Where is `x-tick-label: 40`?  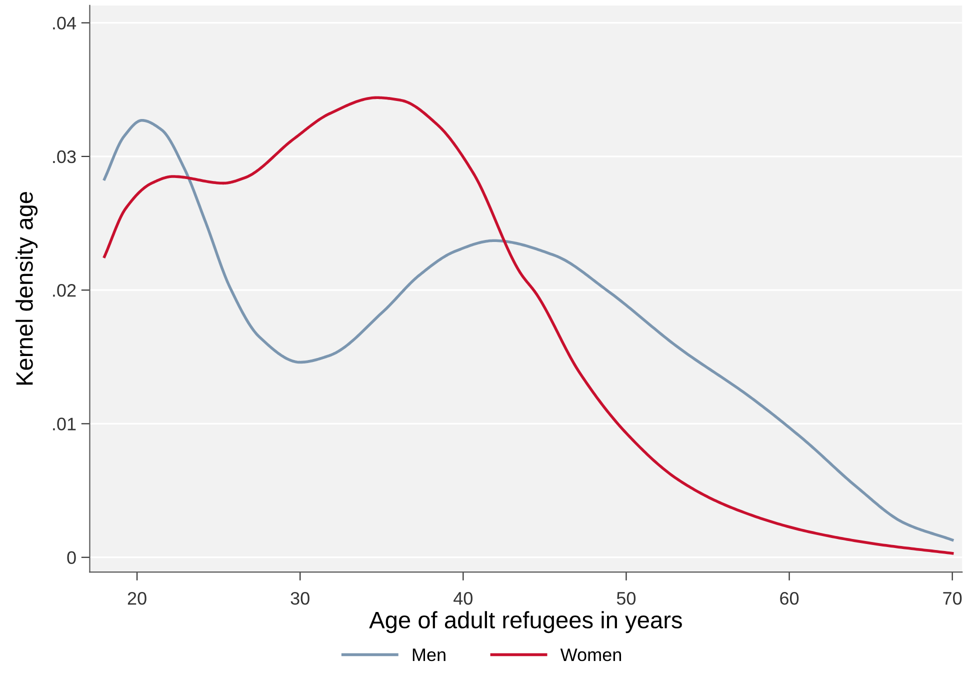 x-tick-label: 40 is located at coordinates (463, 598).